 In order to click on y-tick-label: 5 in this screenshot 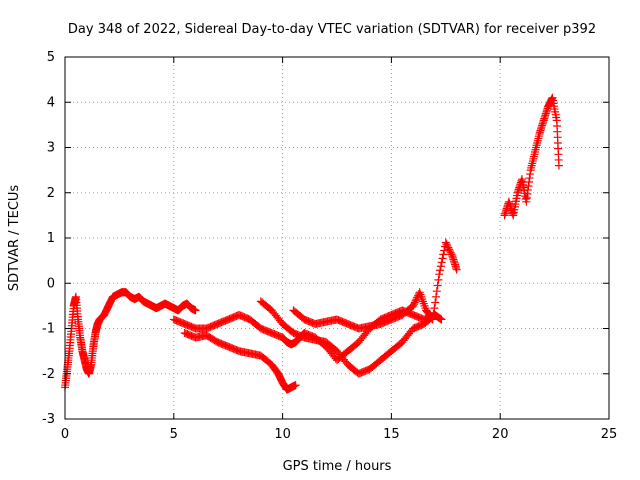, I will do `click(51, 57)`.